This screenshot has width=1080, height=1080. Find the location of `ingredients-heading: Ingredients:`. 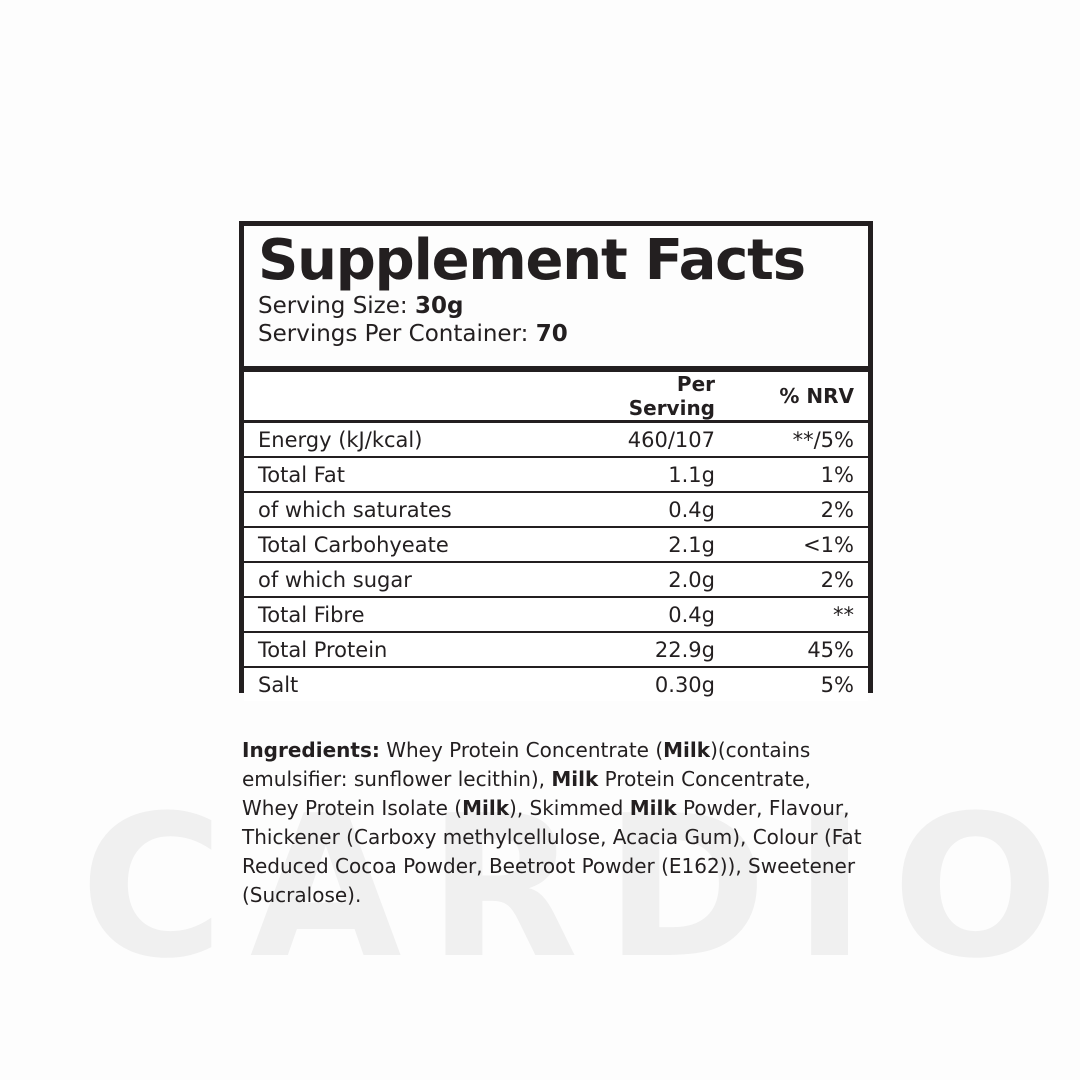

ingredients-heading: Ingredients: is located at coordinates (311, 750).